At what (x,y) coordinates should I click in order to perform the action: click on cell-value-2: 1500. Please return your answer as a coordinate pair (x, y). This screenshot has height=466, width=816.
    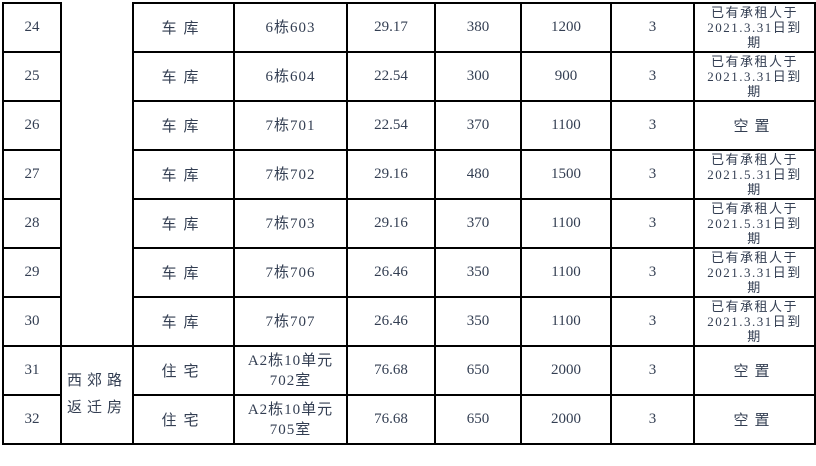
    Looking at the image, I should click on (566, 174).